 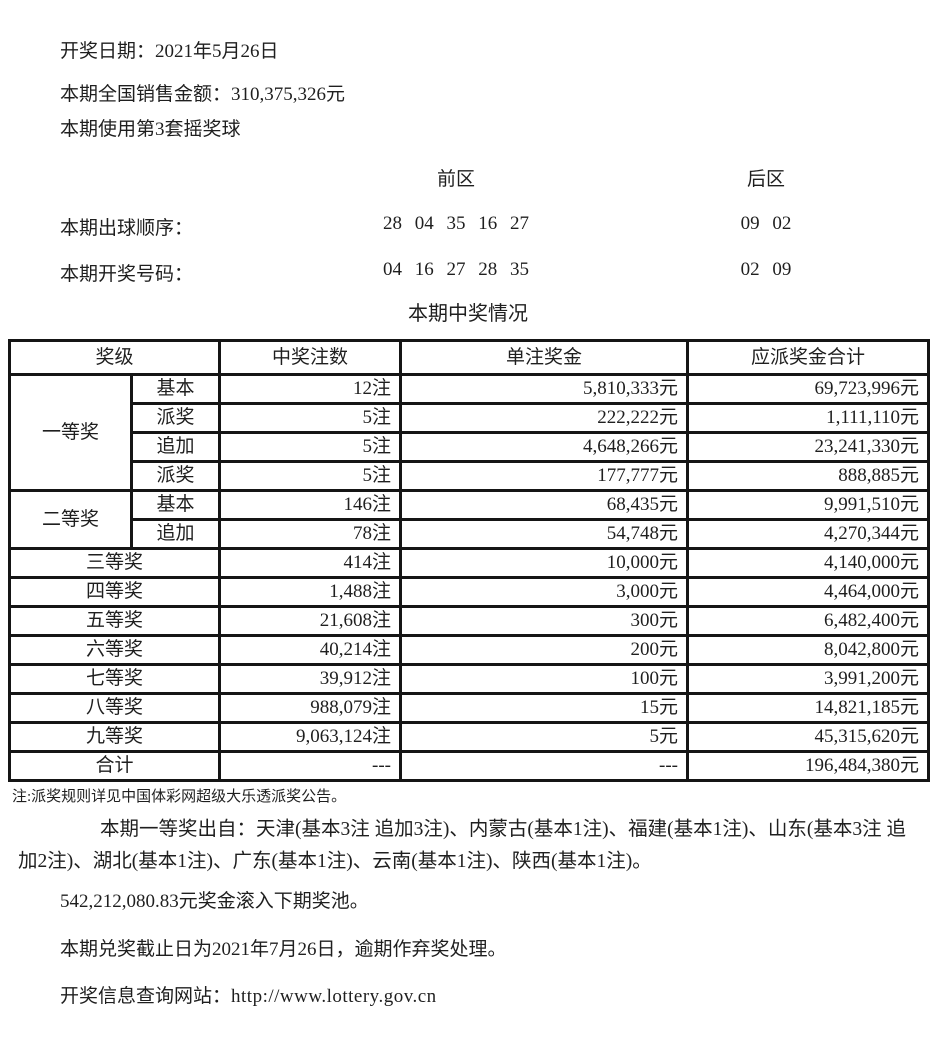 What do you see at coordinates (808, 563) in the screenshot?
I see `total-payout-cell: 4,140,000元` at bounding box center [808, 563].